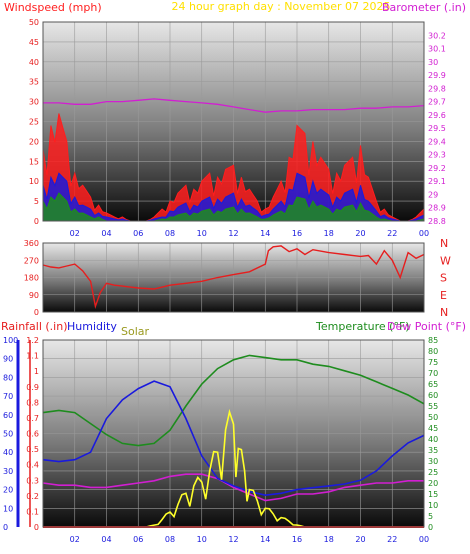  Describe the element at coordinates (32, 511) in the screenshot. I see `rainfall-tick-label: 0.1` at that location.